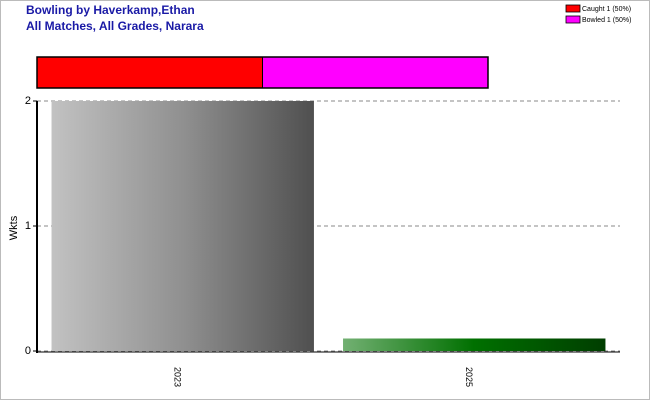 The width and height of the screenshot is (650, 400). I want to click on bar-shade, so click(474, 344).